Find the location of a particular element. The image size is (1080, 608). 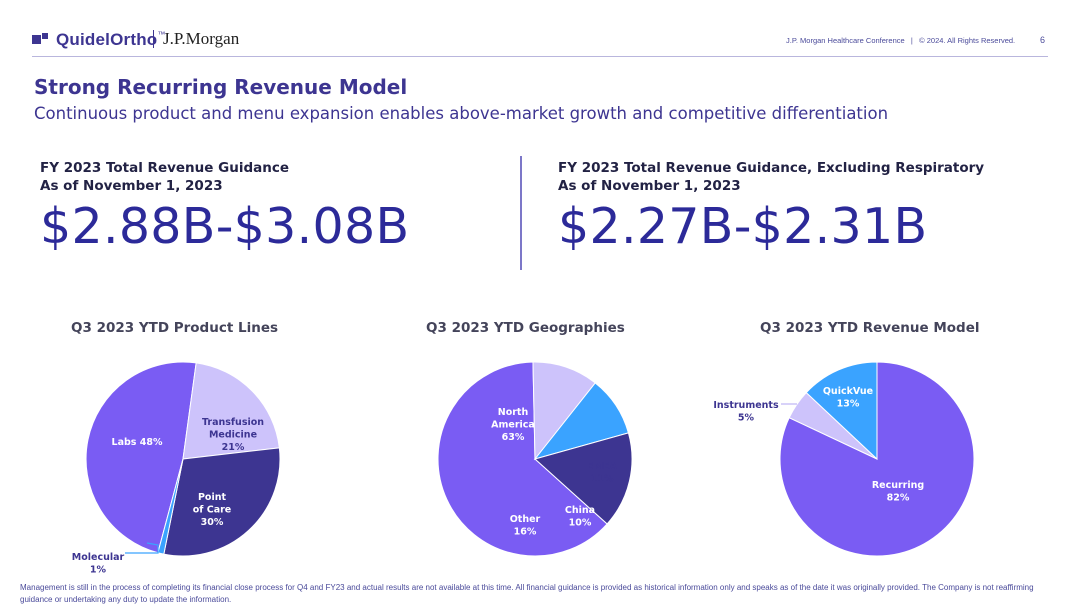

brand-logo-text: QuidelOrtho™ is located at coordinates (111, 39).